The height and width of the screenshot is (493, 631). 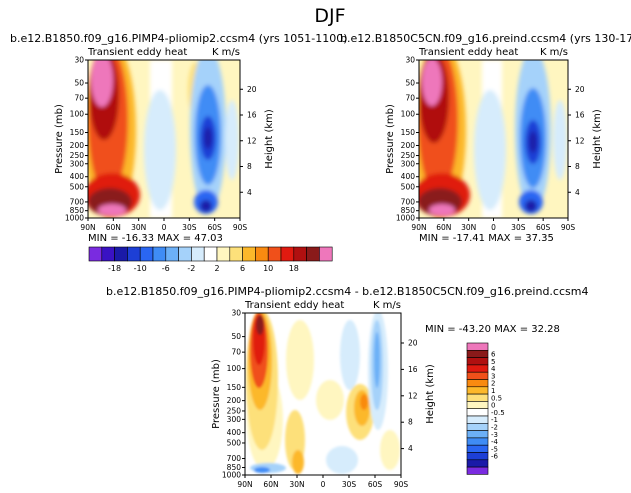 What do you see at coordinates (498, 413) in the screenshot?
I see `colorbar-diff-label: -0.5` at bounding box center [498, 413].